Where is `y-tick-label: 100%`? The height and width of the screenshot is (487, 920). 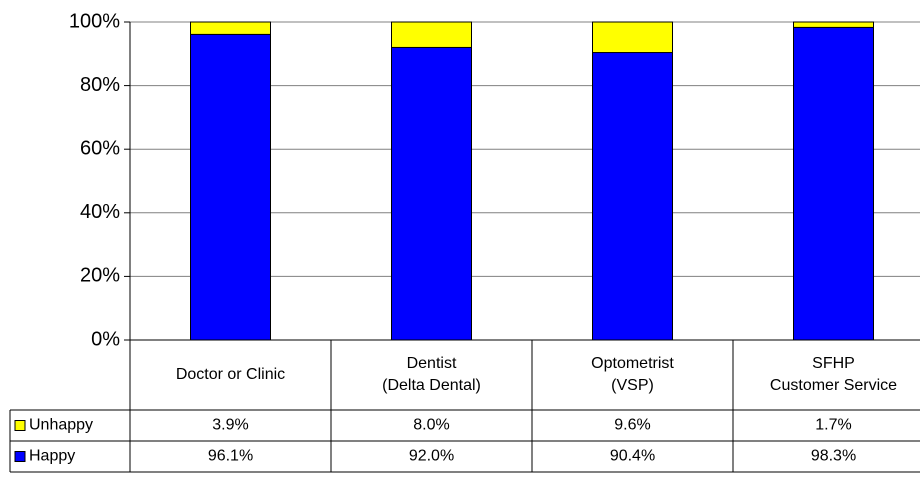 y-tick-label: 100% is located at coordinates (94, 21).